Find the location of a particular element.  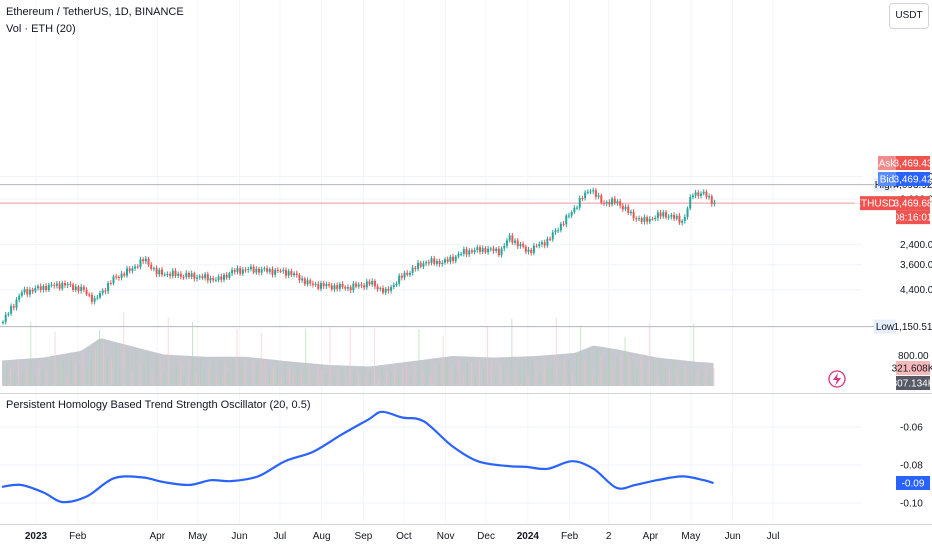

countdown-tag: 08:16:01 is located at coordinates (913, 217).